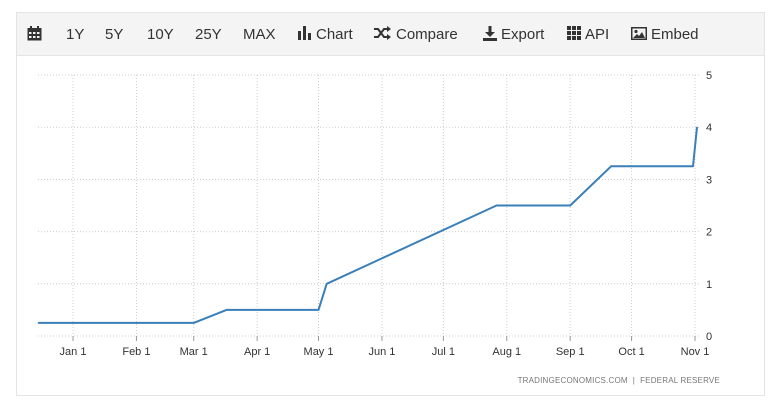 The height and width of the screenshot is (418, 782). What do you see at coordinates (680, 380) in the screenshot?
I see `source-provider: FEDERAL RESERVE` at bounding box center [680, 380].